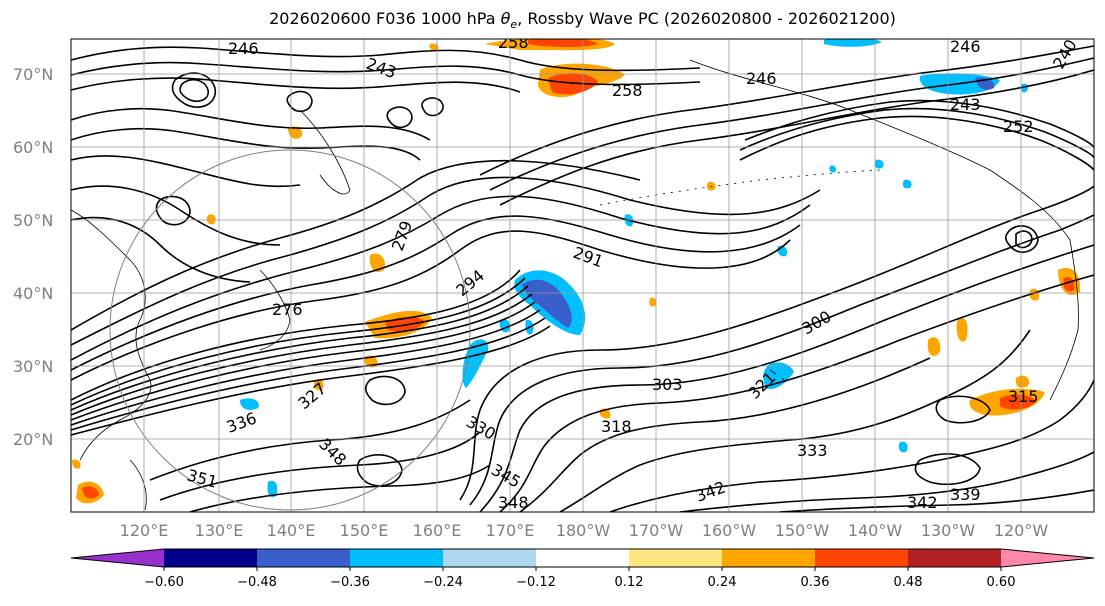 This screenshot has width=1105, height=606. What do you see at coordinates (33, 147) in the screenshot?
I see `lat-label-60n: 60°N` at bounding box center [33, 147].